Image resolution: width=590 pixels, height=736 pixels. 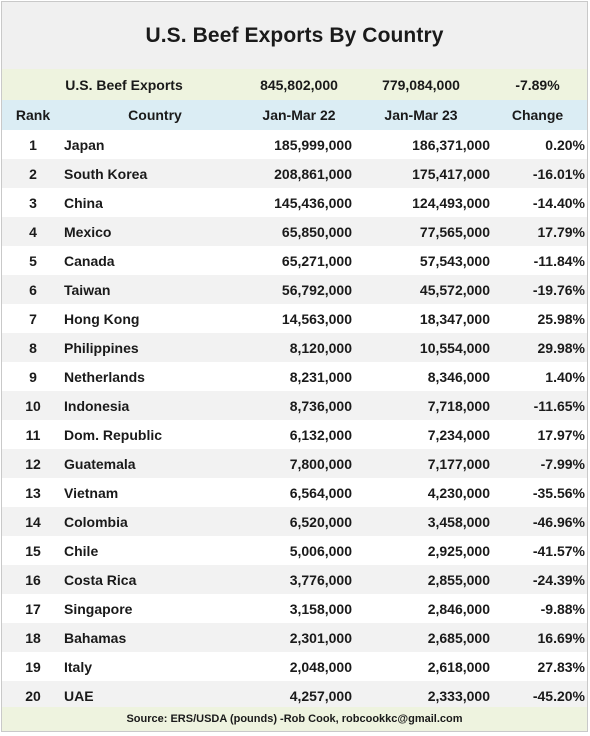 What do you see at coordinates (316, 318) in the screenshot?
I see `cell-jan-mar-22: 14,563,000` at bounding box center [316, 318].